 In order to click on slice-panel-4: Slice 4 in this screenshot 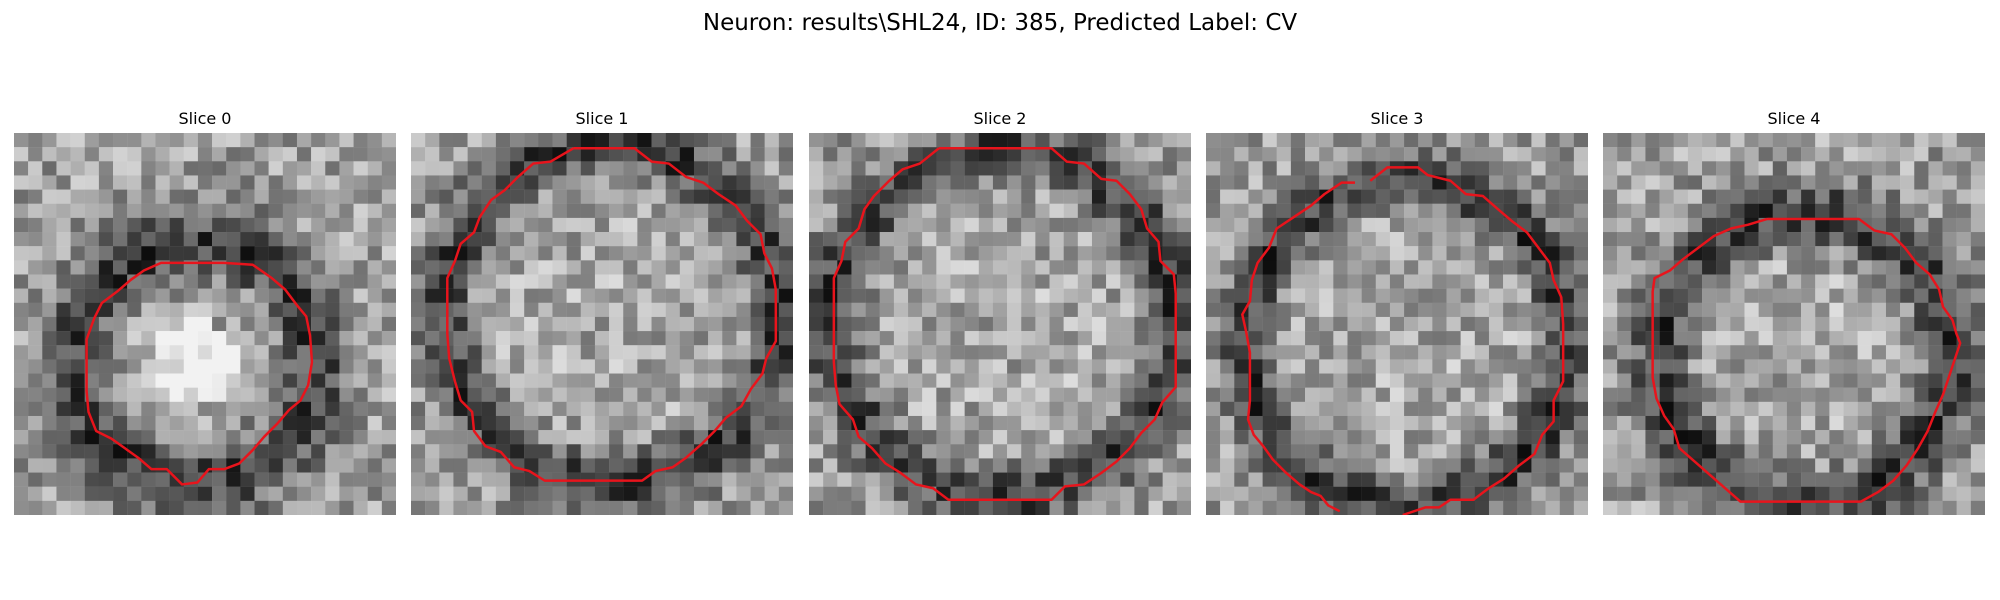, I will do `click(1794, 311)`.